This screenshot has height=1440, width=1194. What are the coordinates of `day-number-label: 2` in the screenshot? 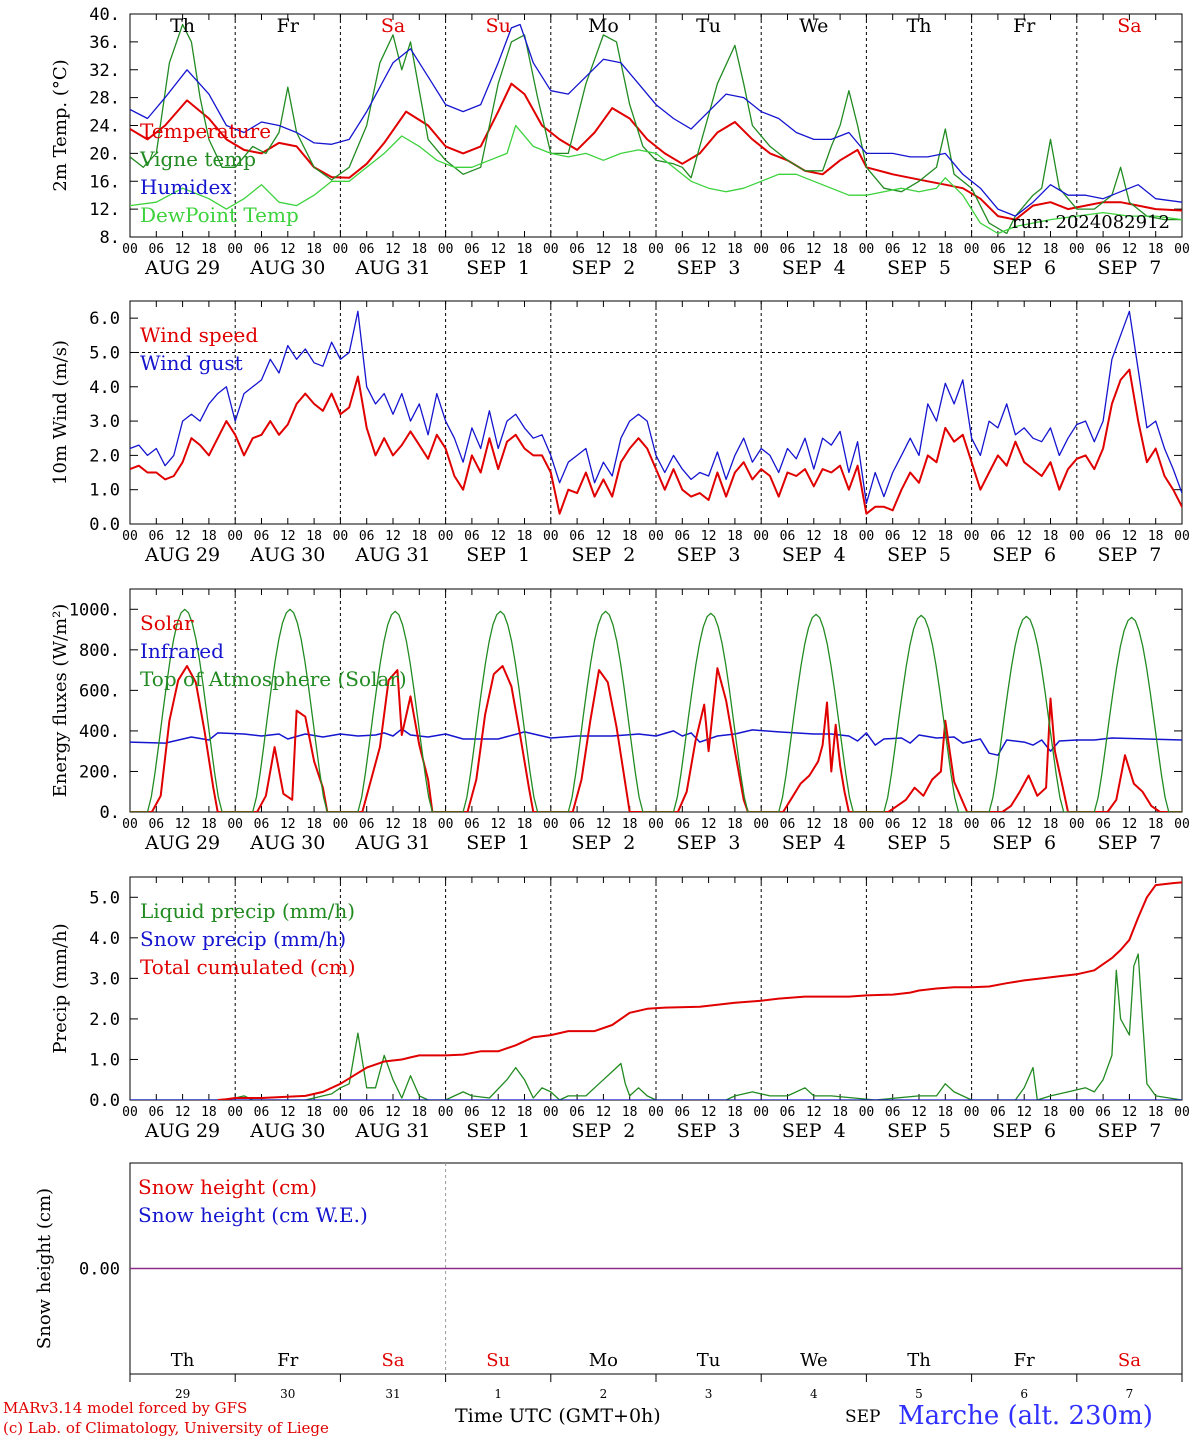 It's located at (604, 1394).